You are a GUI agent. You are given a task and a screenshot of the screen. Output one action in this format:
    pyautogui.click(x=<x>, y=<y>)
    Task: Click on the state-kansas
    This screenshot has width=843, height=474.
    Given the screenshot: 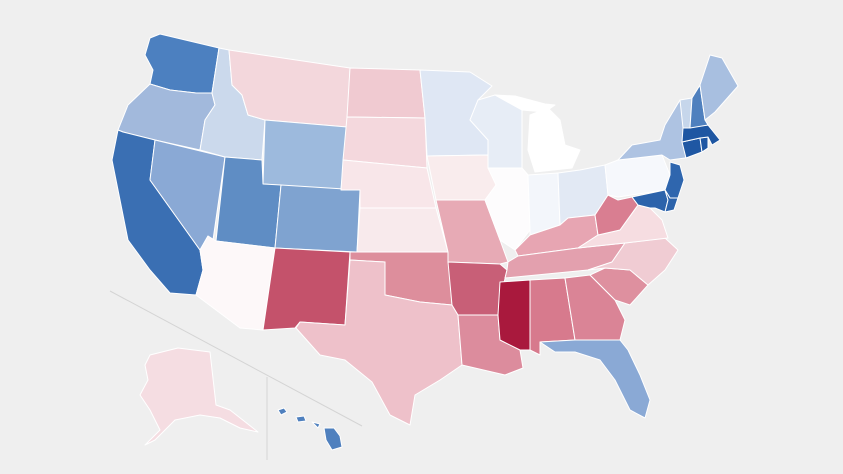 What is the action you would take?
    pyautogui.click(x=402, y=230)
    